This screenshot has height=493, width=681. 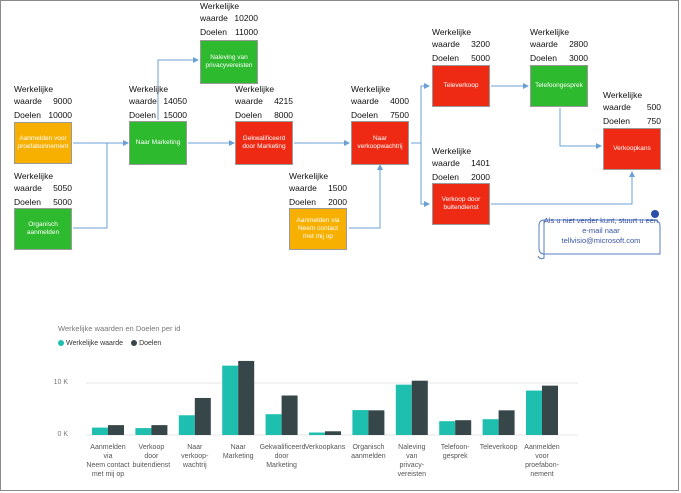 What do you see at coordinates (43, 143) in the screenshot?
I see `node-aanmelden-proef: Aanmelden voor proefabonnement` at bounding box center [43, 143].